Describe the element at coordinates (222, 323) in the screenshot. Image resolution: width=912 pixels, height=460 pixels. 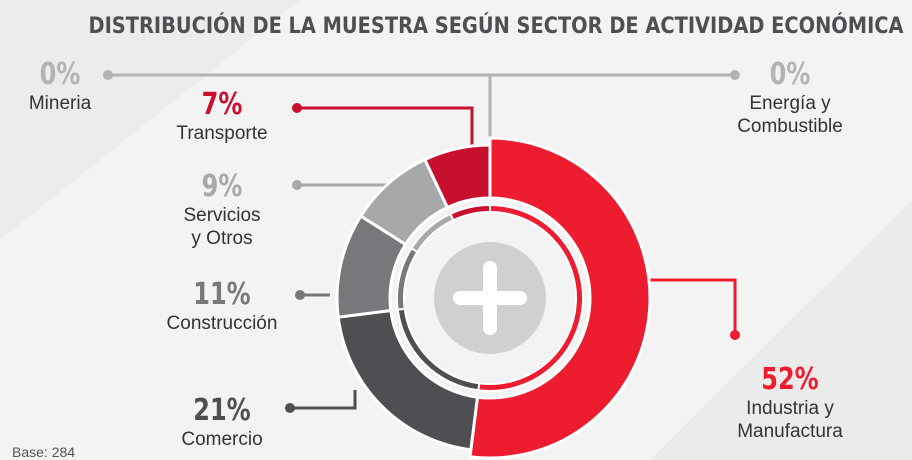
I see `category-label: Construcción` at that location.